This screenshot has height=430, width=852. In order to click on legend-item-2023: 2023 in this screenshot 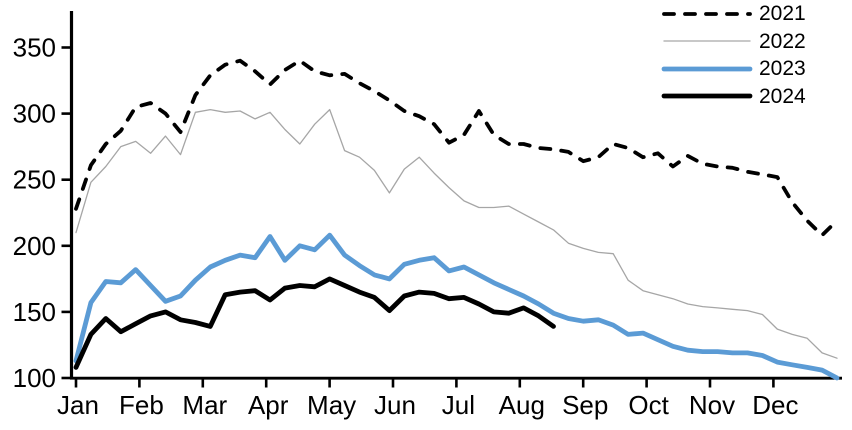, I will do `click(733, 69)`.